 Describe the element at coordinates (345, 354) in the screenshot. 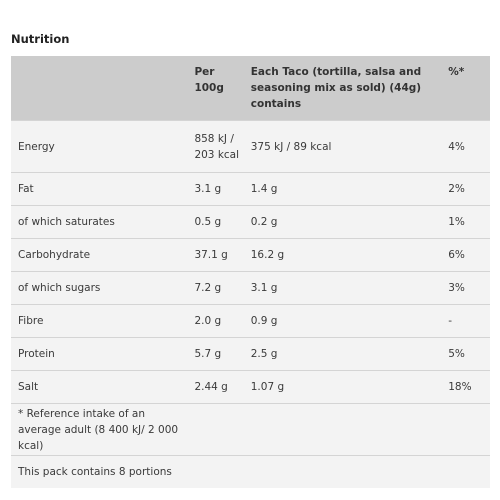

I see `per-taco-value: 2.5 g` at that location.